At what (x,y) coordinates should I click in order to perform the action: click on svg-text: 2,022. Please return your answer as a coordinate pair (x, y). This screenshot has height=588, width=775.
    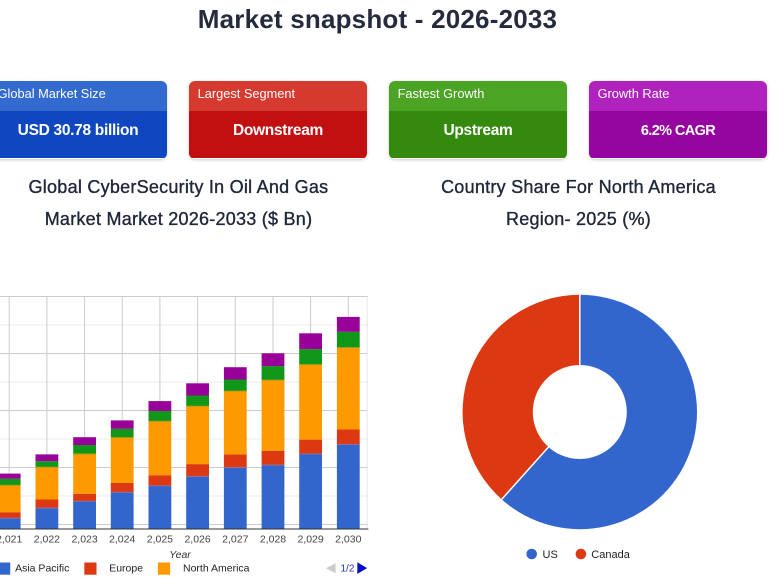
    Looking at the image, I should click on (47, 540).